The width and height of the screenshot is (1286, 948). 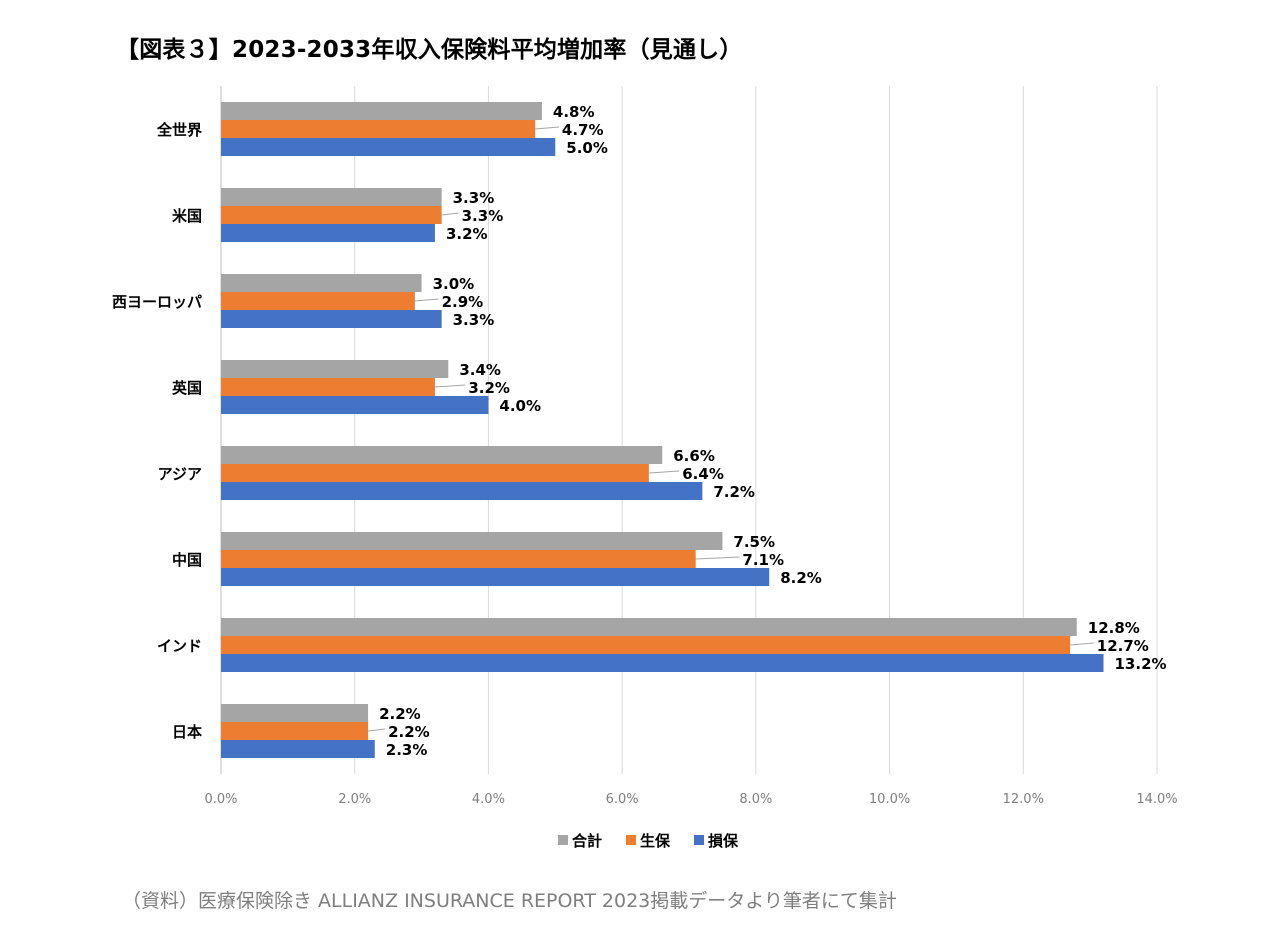 What do you see at coordinates (694, 456) in the screenshot?
I see `data-label: 6.6%` at bounding box center [694, 456].